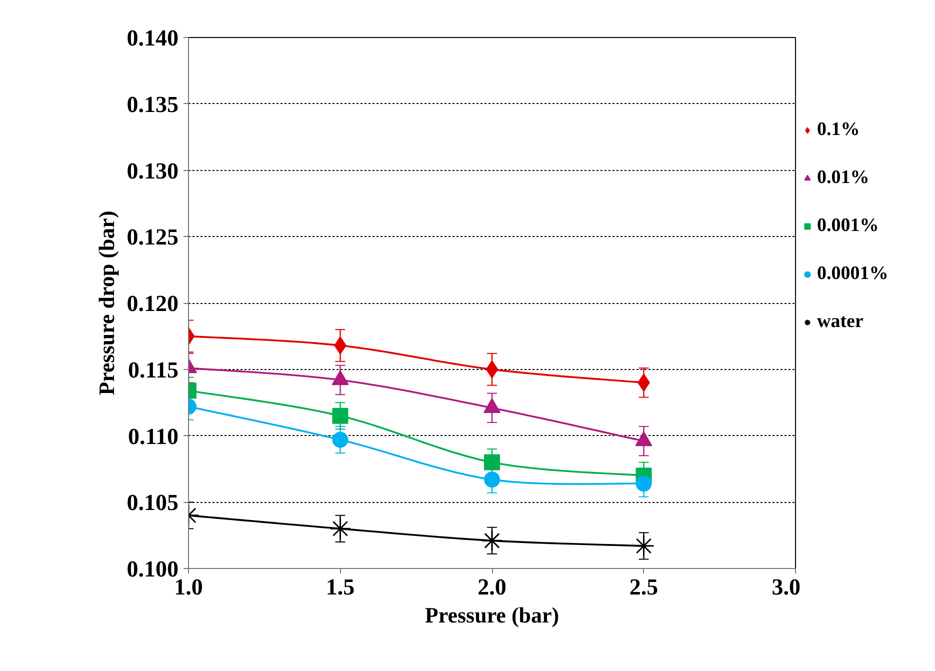 This screenshot has width=935, height=671. I want to click on x-tick-label: 2.0, so click(492, 587).